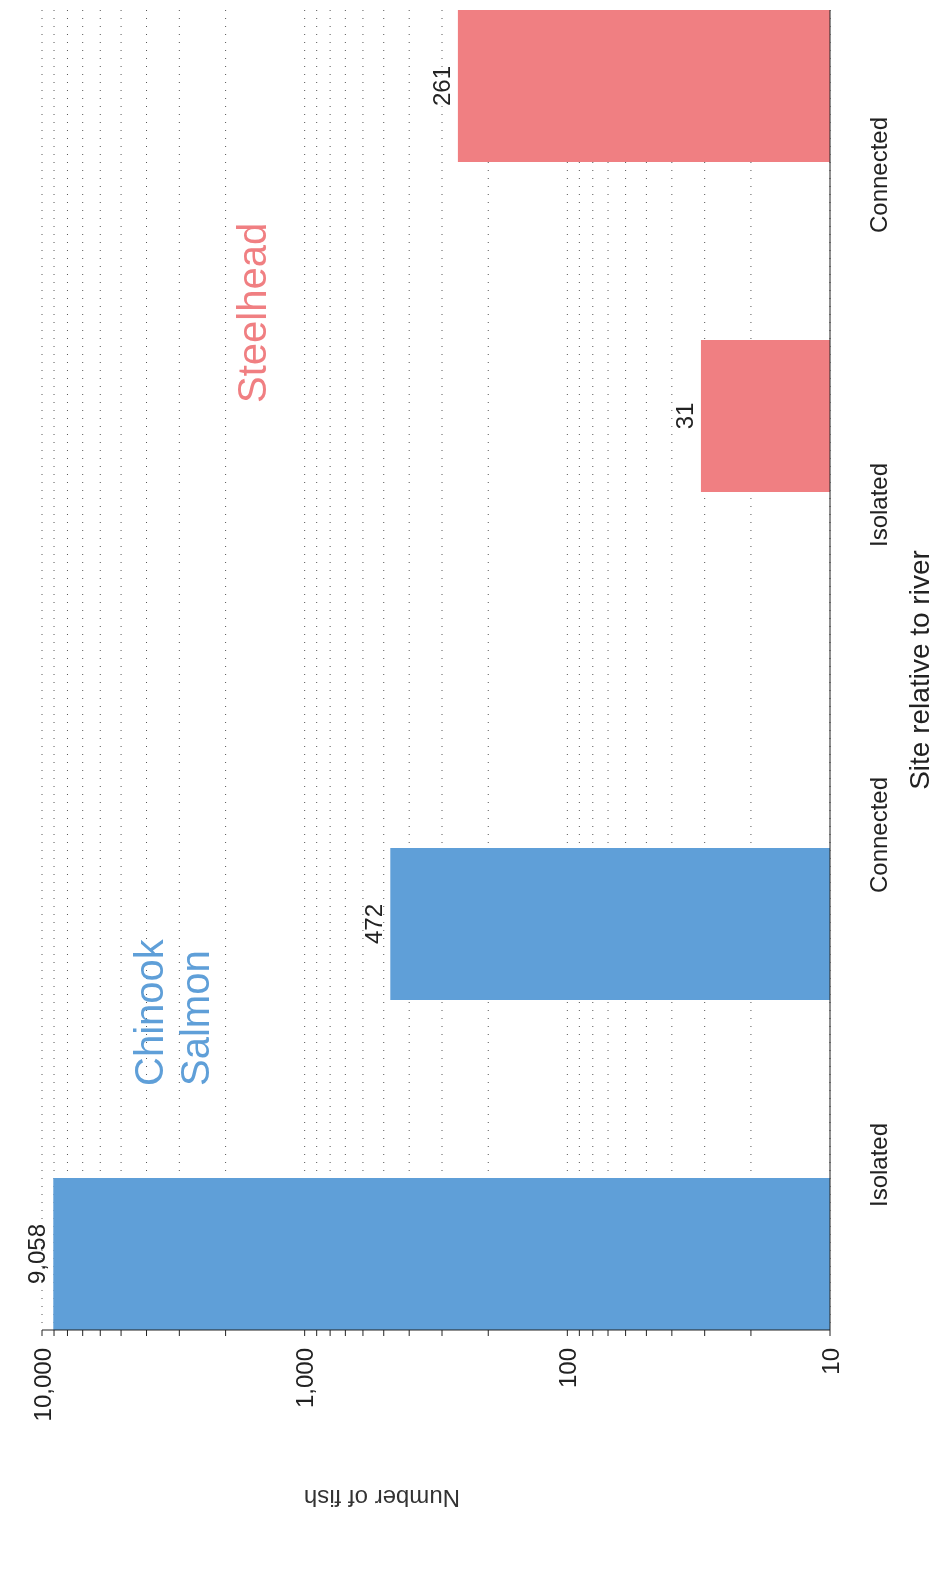 The image size is (948, 1574). I want to click on x-tick-label: 10, so click(830, 1361).